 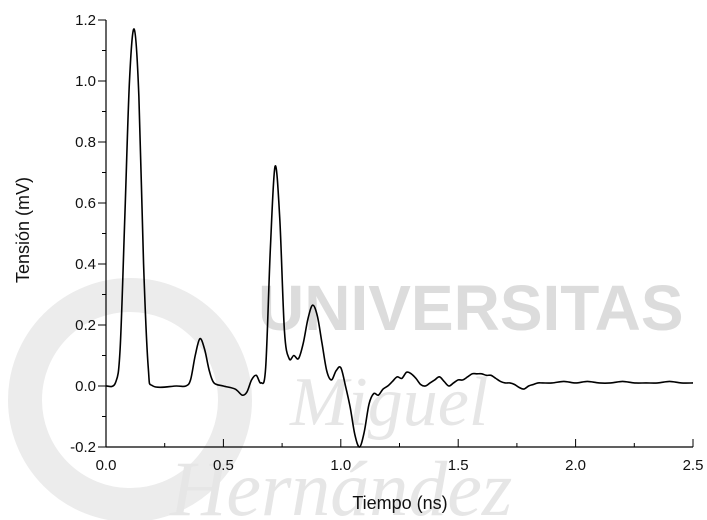 What do you see at coordinates (400, 456) in the screenshot?
I see `x-axis-ticks: 0.0 0.5 1.0 1.5 2.0 2.5` at bounding box center [400, 456].